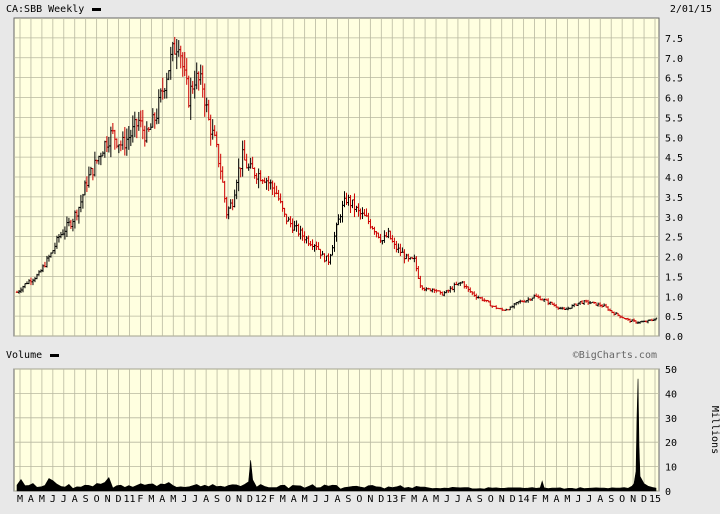 The image size is (720, 514). Describe the element at coordinates (671, 468) in the screenshot. I see `volume-tick-label: 10` at that location.